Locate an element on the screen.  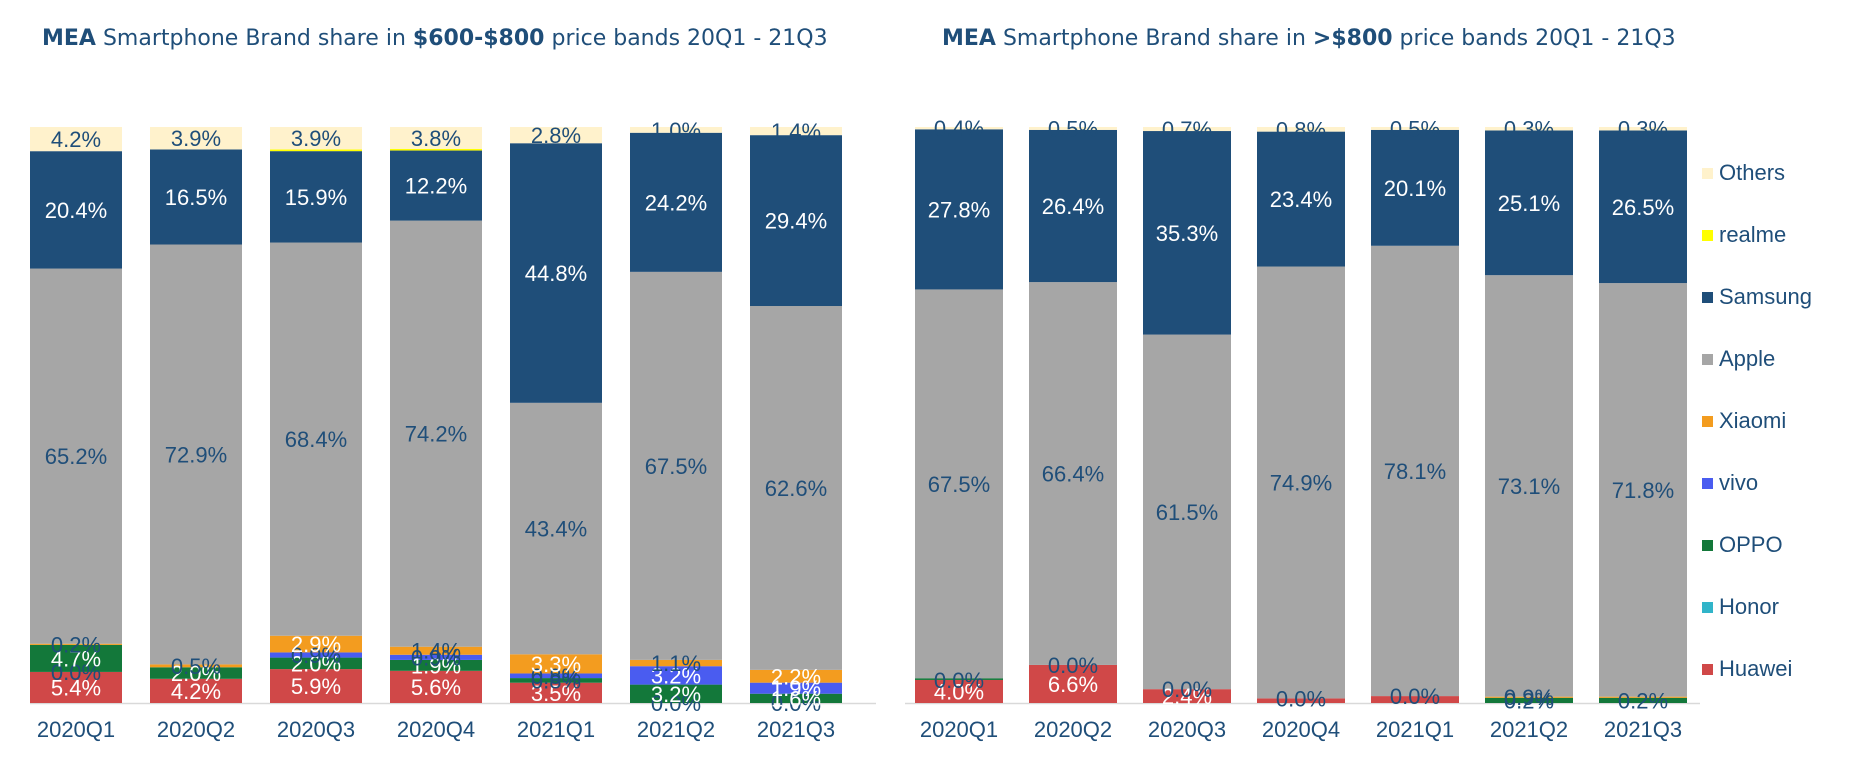
legend-item: Huawei is located at coordinates (1777, 687).